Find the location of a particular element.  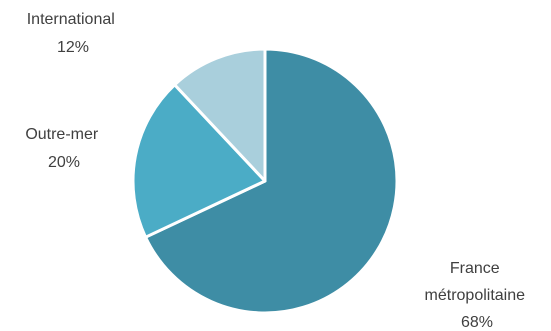

slice-label-line: métropolitaine is located at coordinates (475, 295).